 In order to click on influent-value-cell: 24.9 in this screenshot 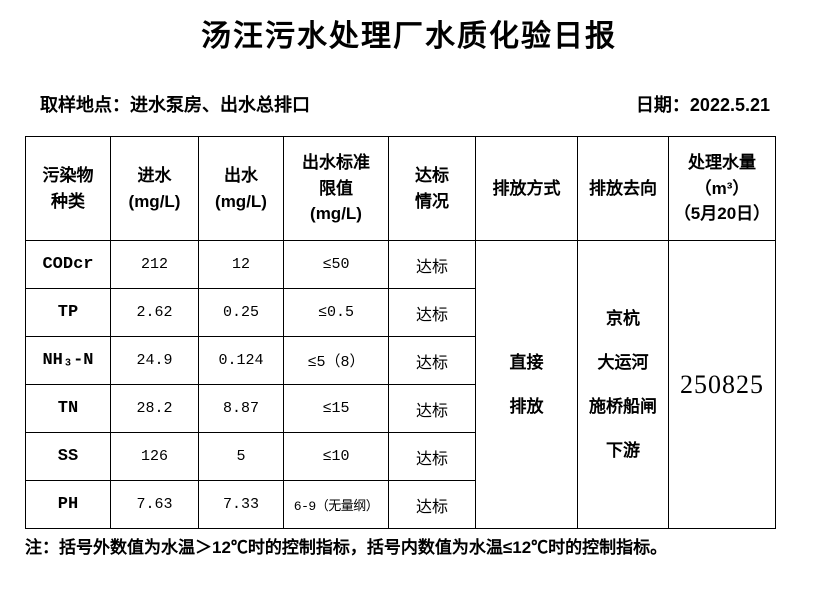, I will do `click(154, 360)`.